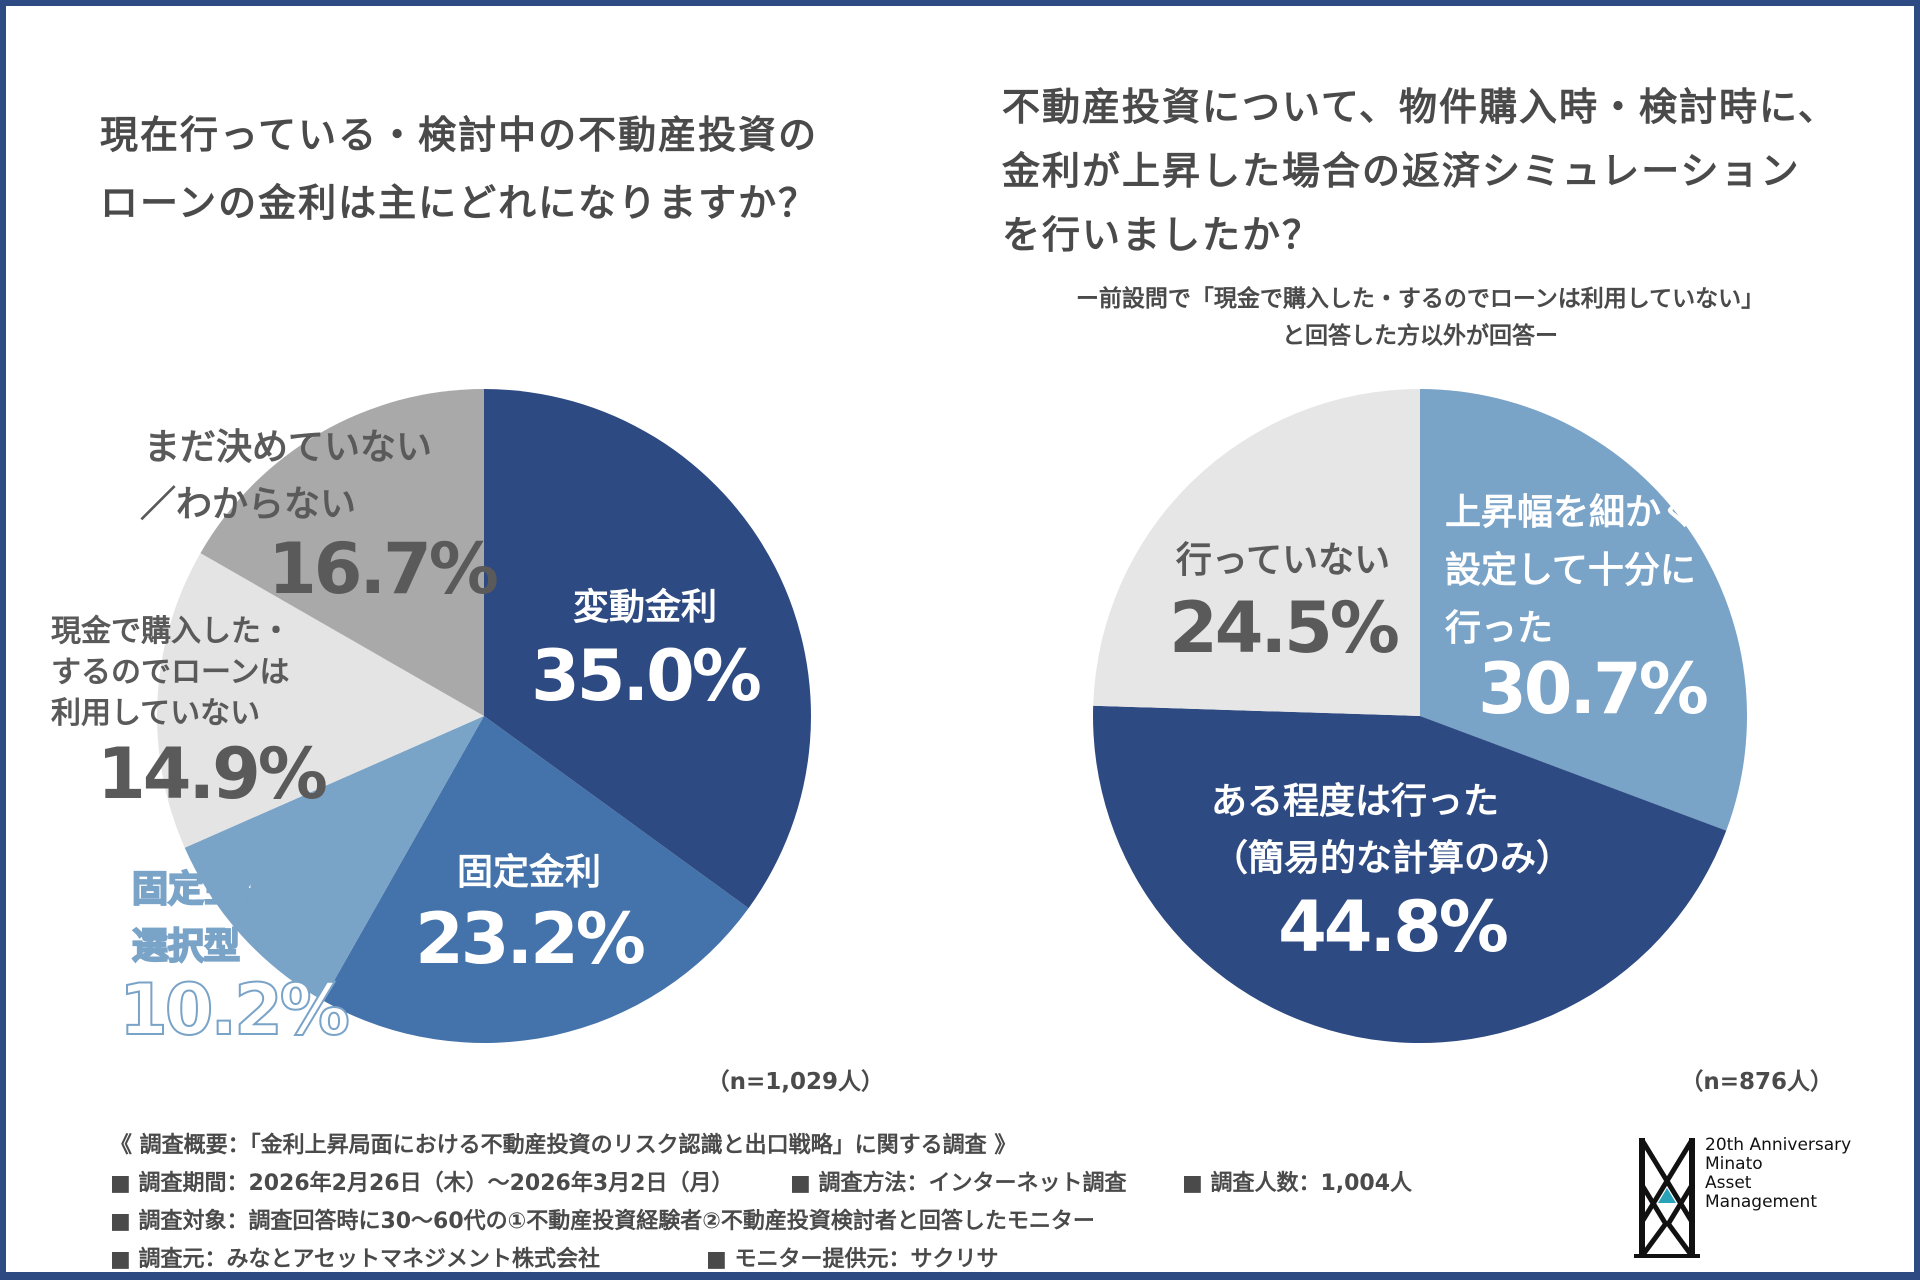 Image resolution: width=1920 pixels, height=1280 pixels. I want to click on slice-label-somewhat-2: （簡易的な計算のみ）, so click(1392, 858).